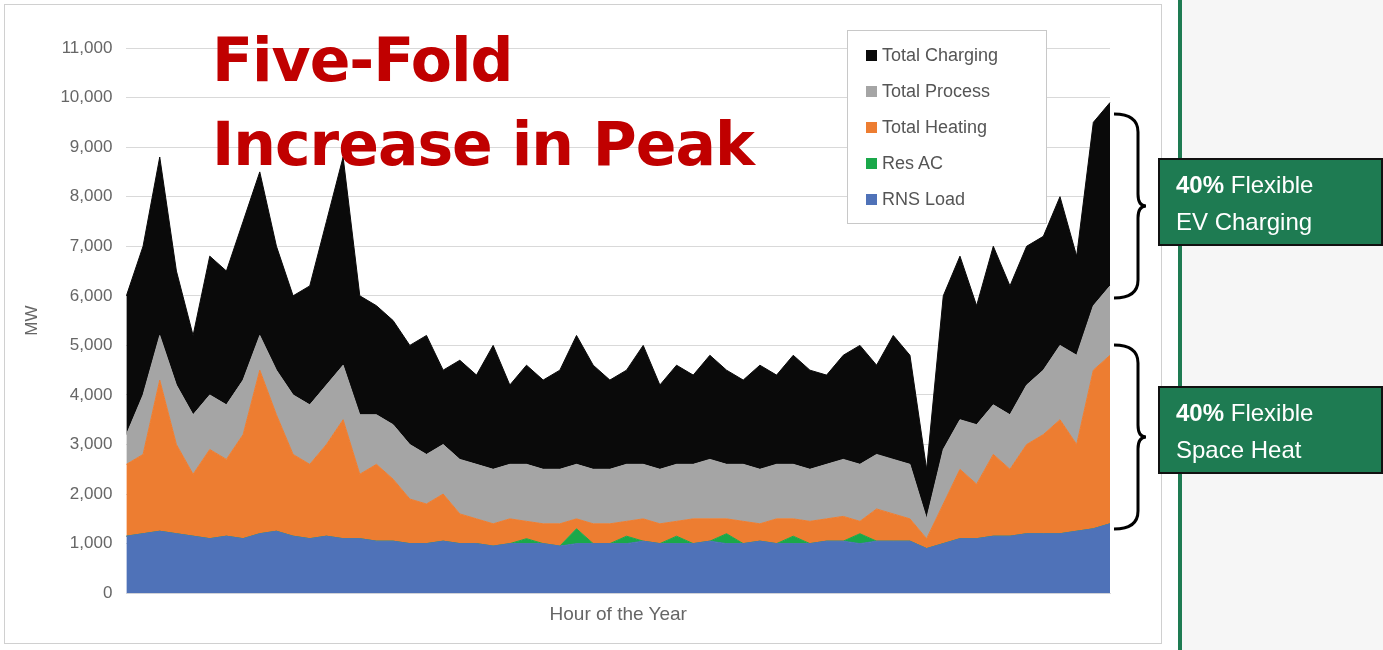  What do you see at coordinates (91, 295) in the screenshot?
I see `y-tick-label: 6,000` at bounding box center [91, 295].